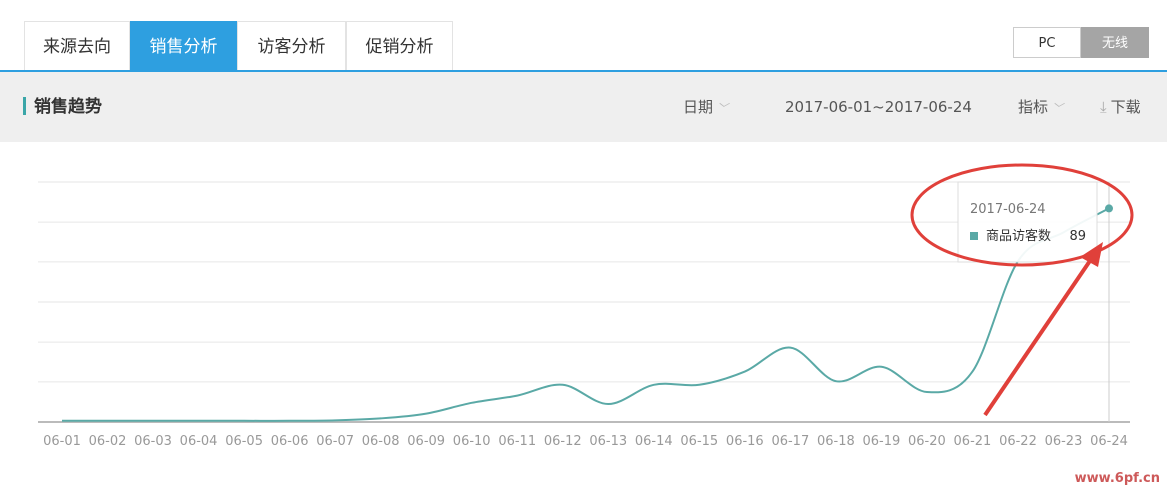 This screenshot has height=492, width=1167. Describe the element at coordinates (1027, 222) in the screenshot. I see `tooltip` at that location.